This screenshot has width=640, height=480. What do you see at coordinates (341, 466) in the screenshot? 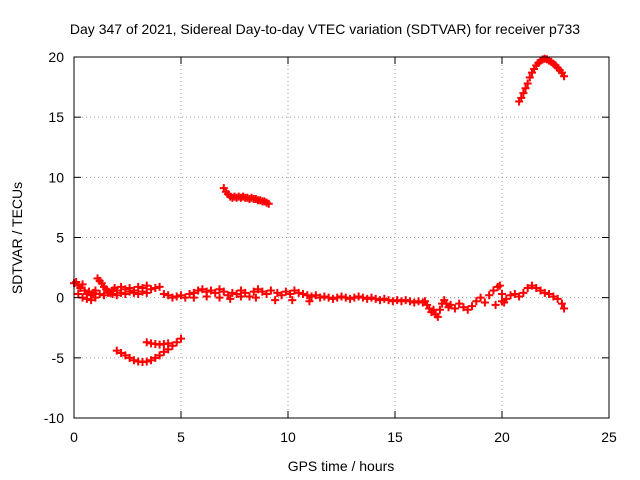
I see `x-axis-label: GPS time / hours` at bounding box center [341, 466].